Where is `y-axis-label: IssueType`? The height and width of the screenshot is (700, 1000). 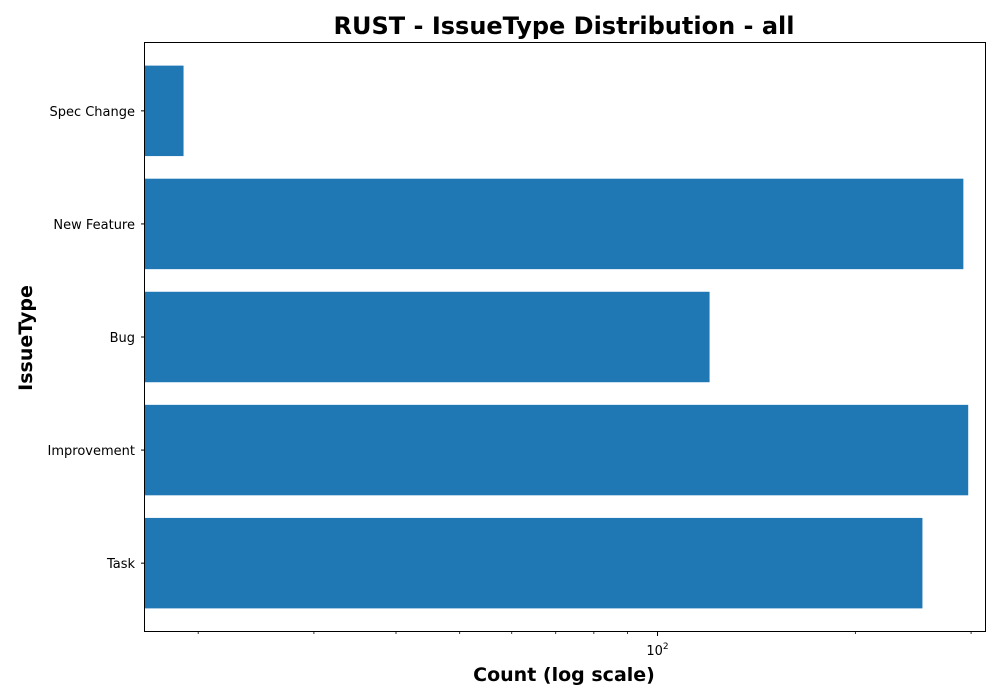
y-axis-label: IssueType is located at coordinates (26, 338).